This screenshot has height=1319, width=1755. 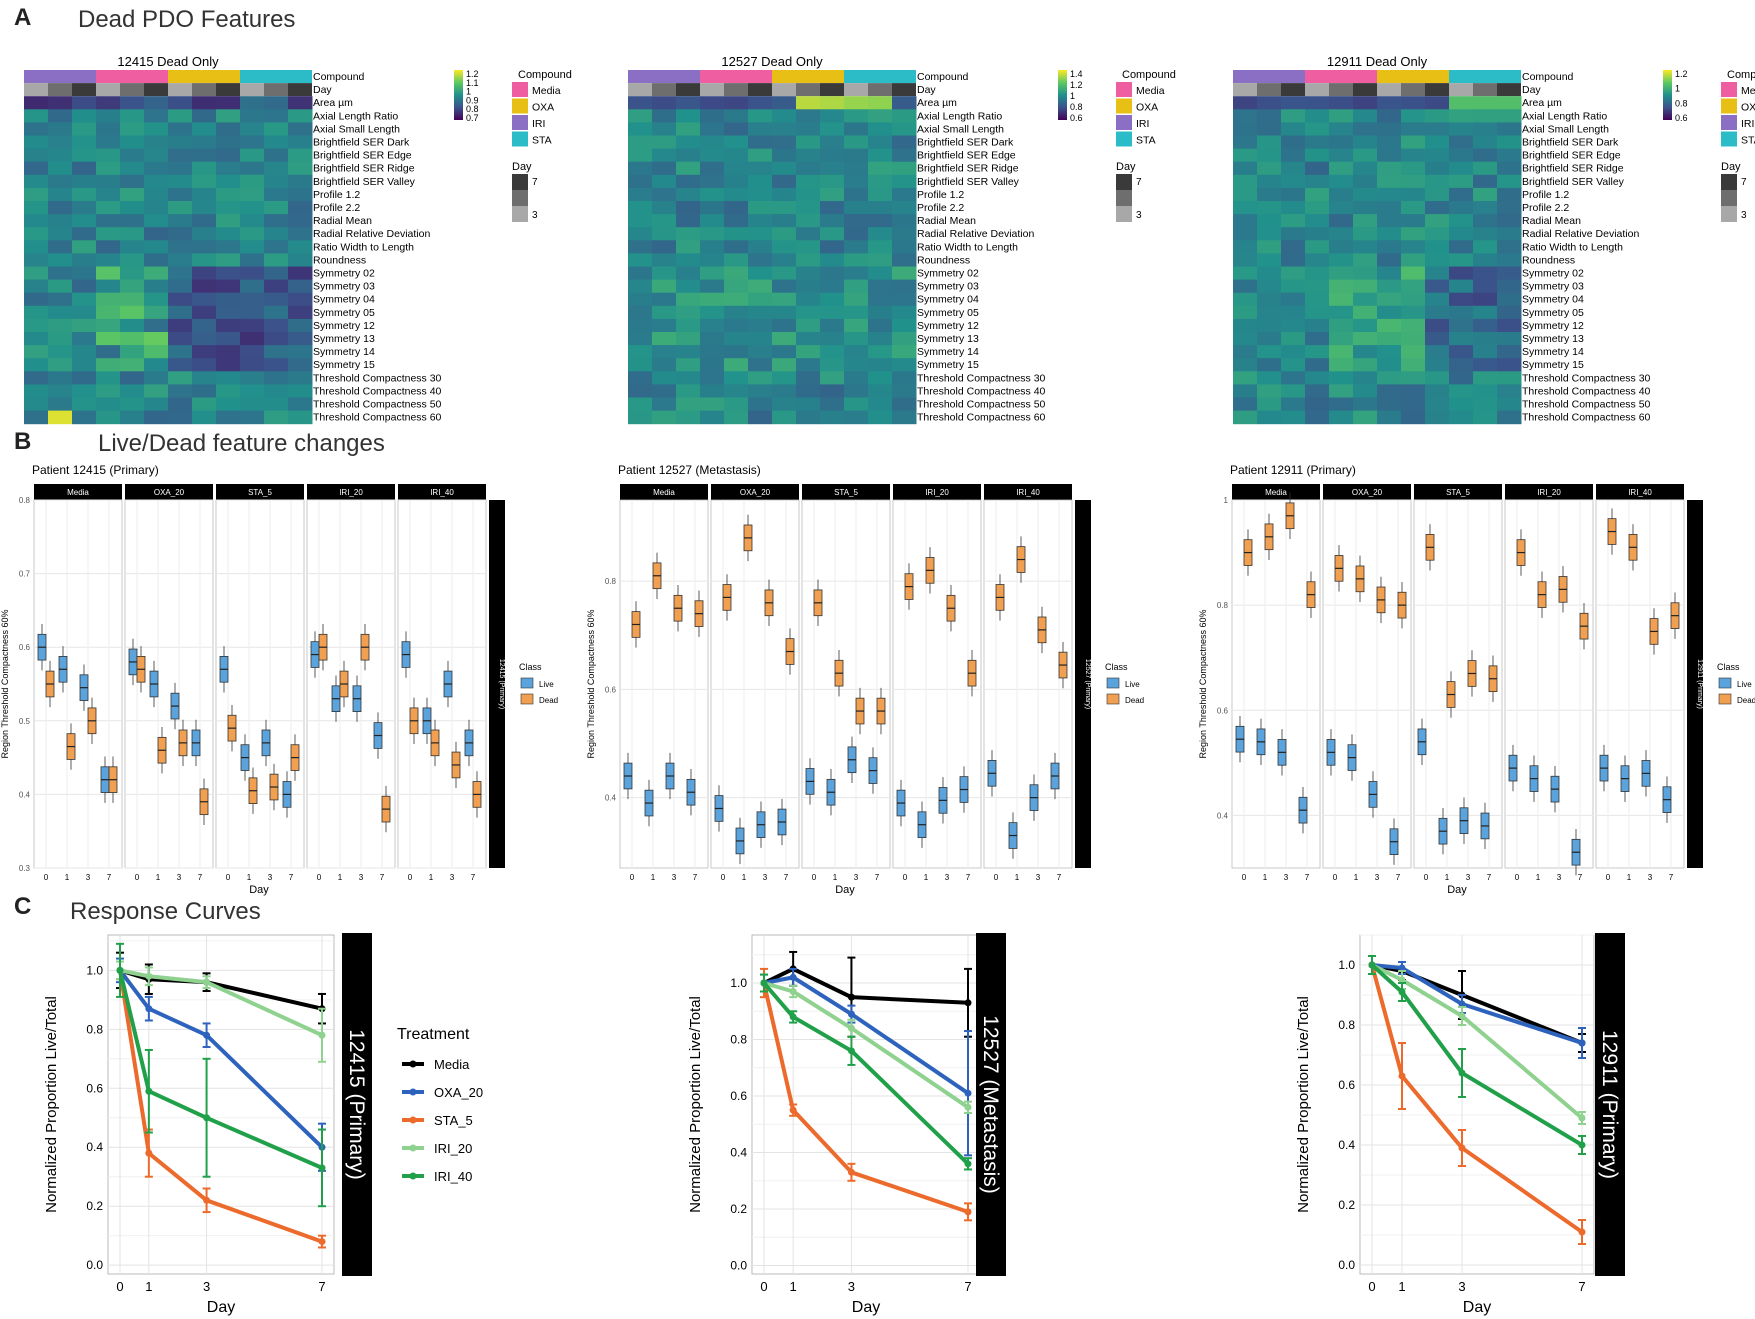 What do you see at coordinates (344, 365) in the screenshot?
I see `row-label-symmetry-15: Symmetry 15` at bounding box center [344, 365].